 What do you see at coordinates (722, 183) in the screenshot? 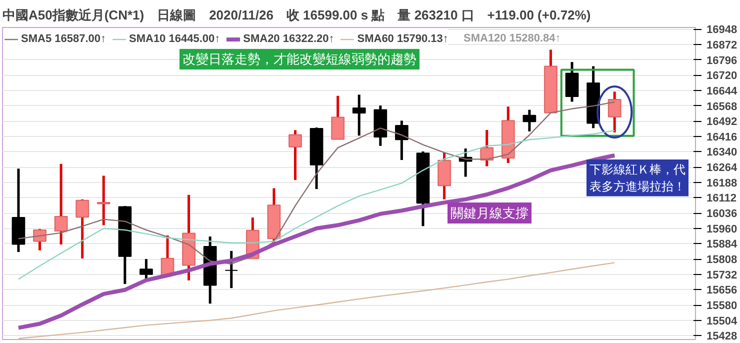
I see `y-tick-label: 16188` at bounding box center [722, 183].